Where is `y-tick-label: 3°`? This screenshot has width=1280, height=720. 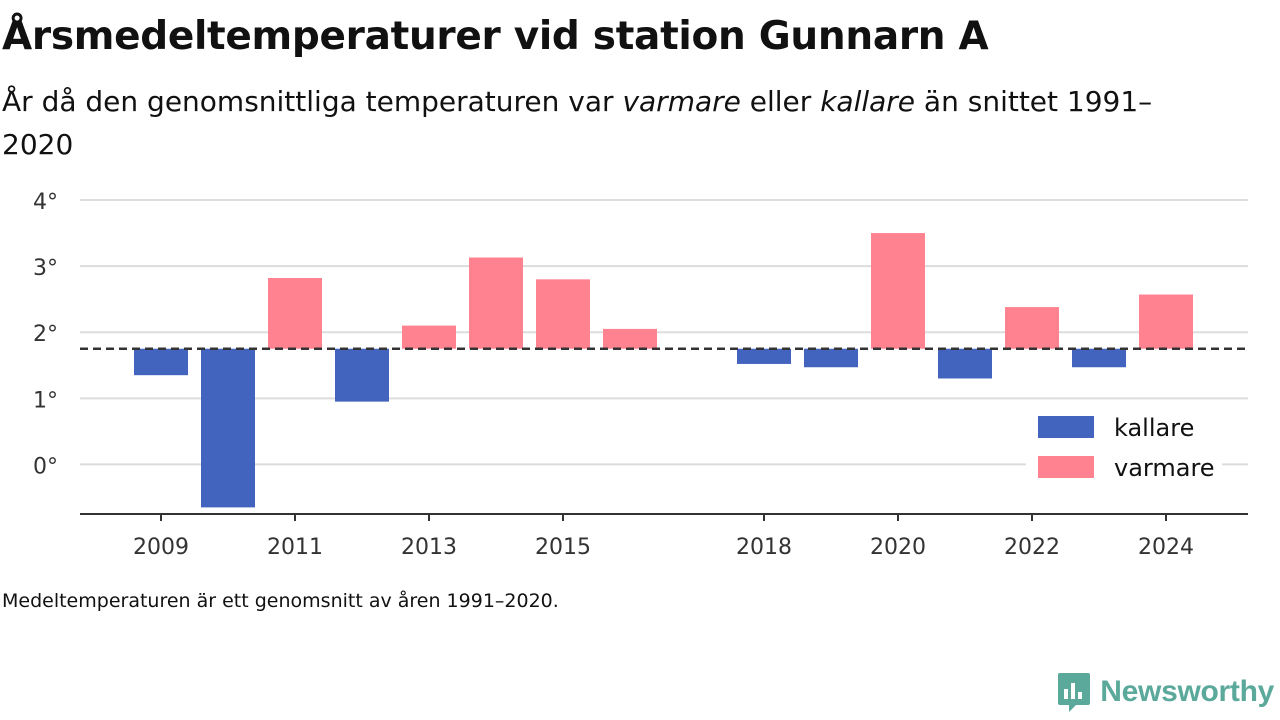
y-tick-label: 3° is located at coordinates (45, 268).